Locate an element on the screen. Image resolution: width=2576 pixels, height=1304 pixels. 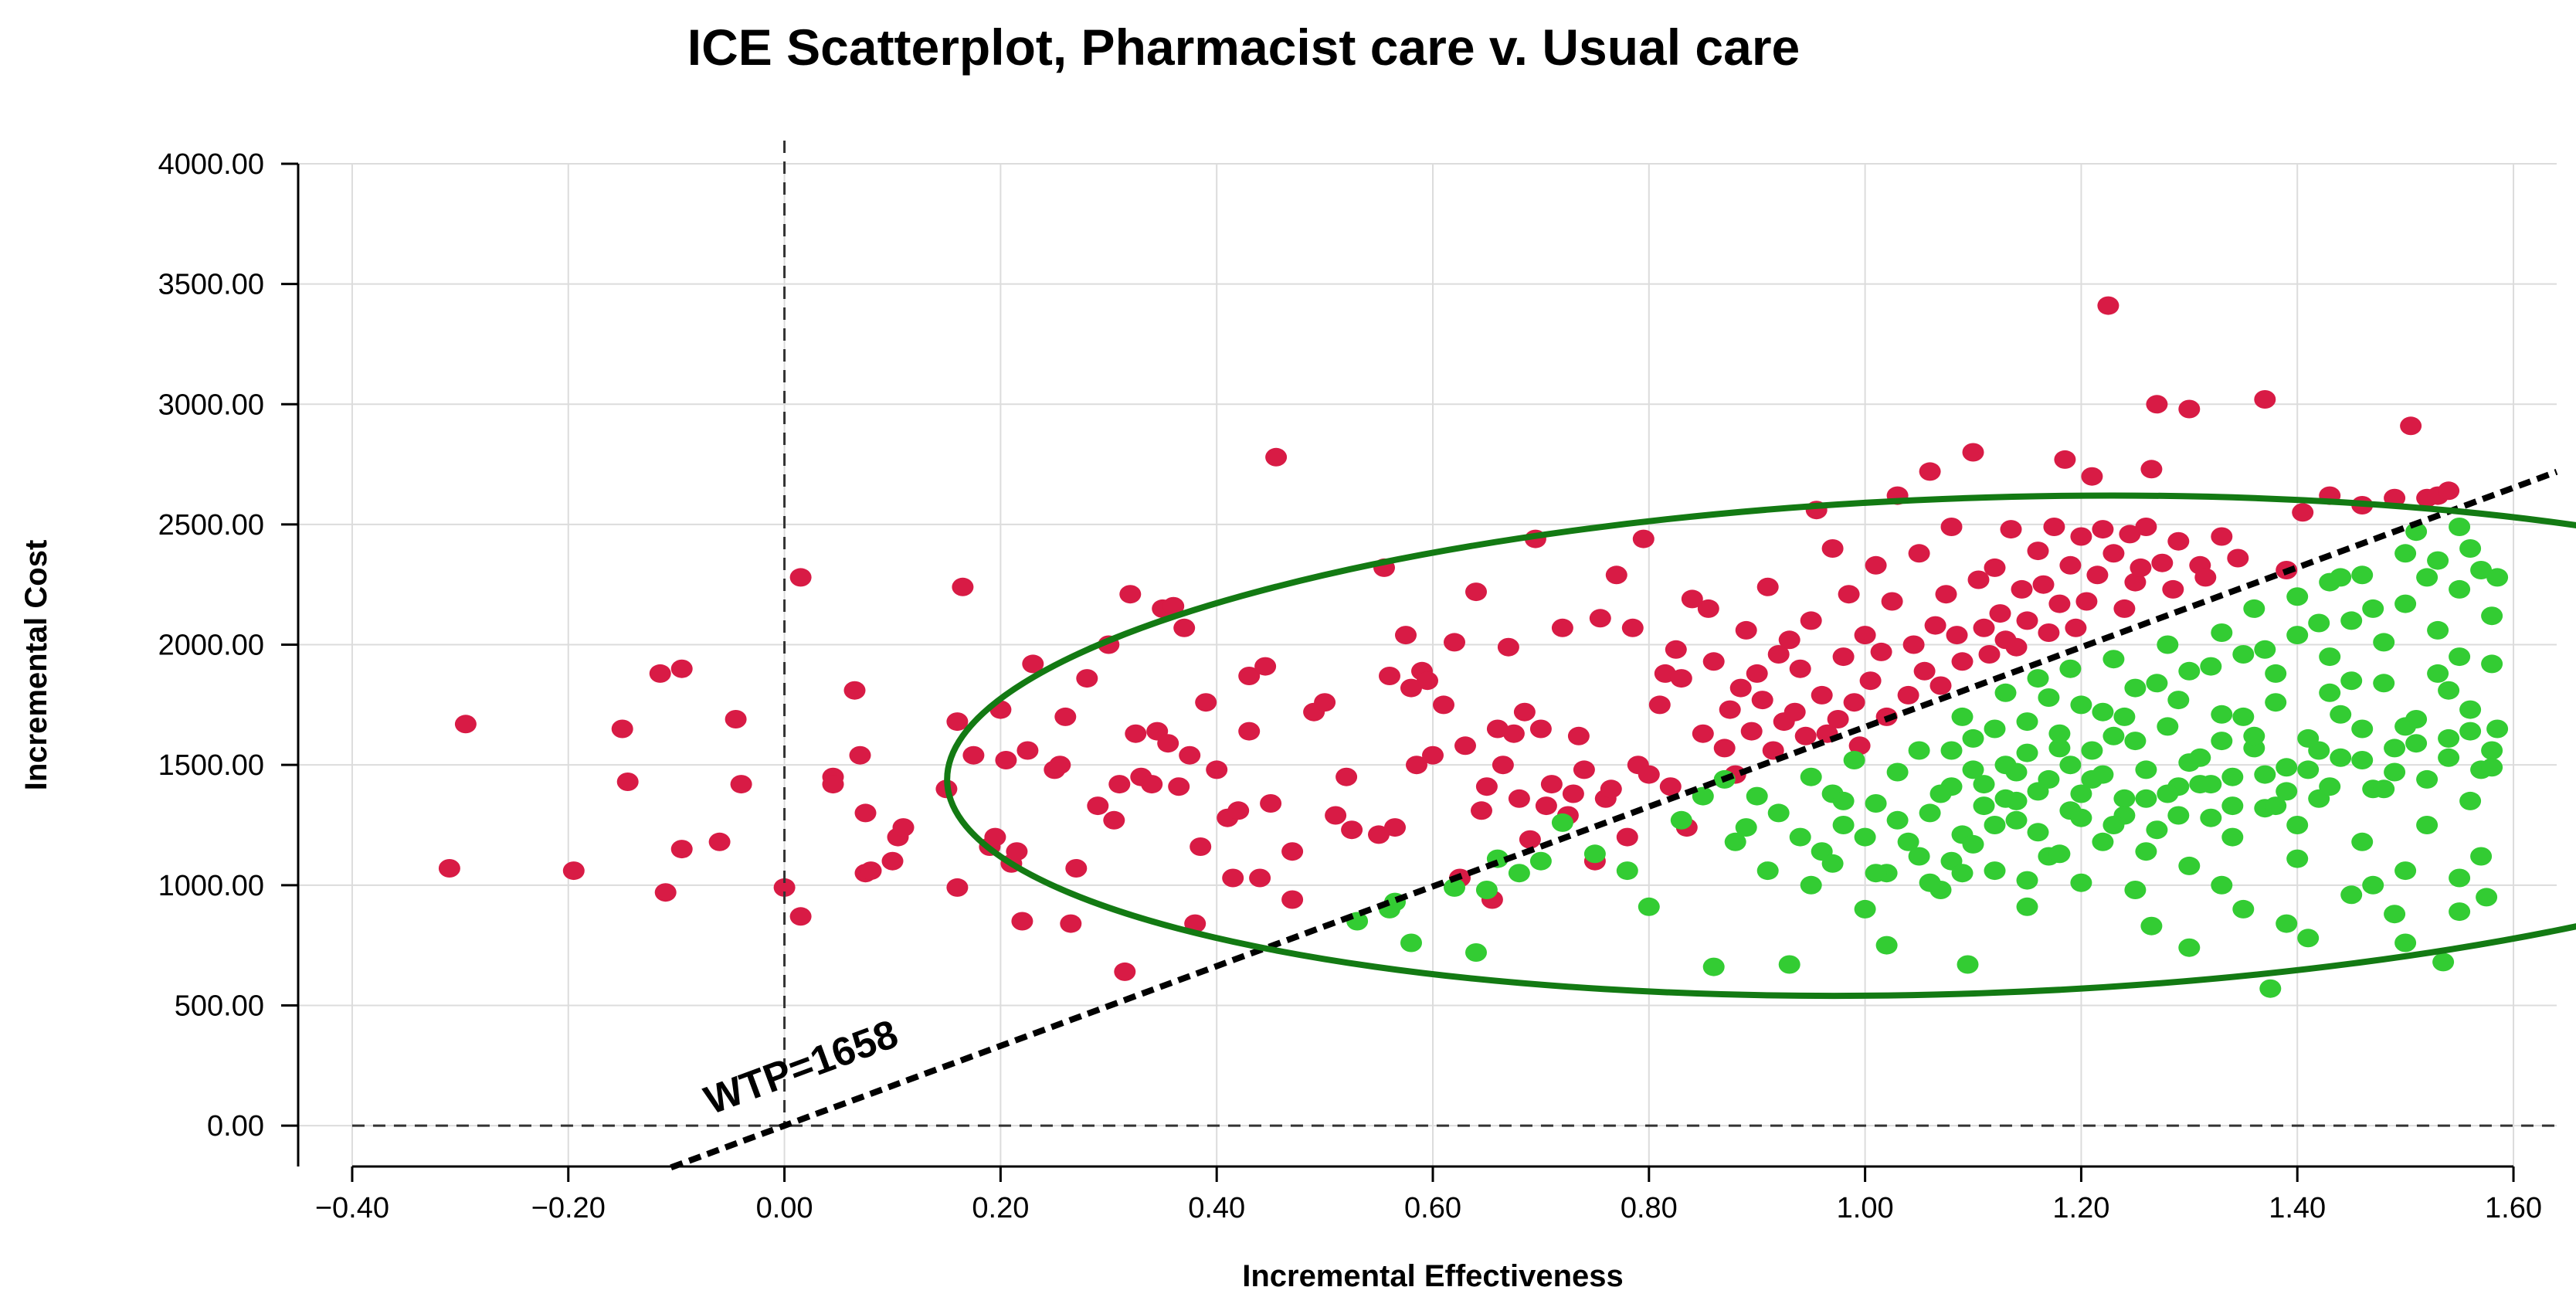
x-axis-label: Incremental Effectiveness is located at coordinates (1433, 1276).